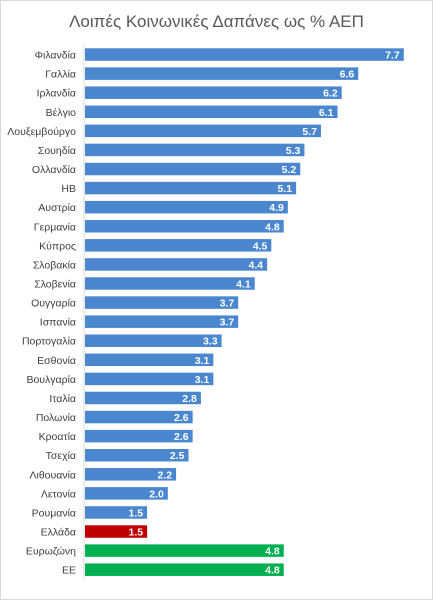  I want to click on category-label: Ισπανία, so click(58, 323).